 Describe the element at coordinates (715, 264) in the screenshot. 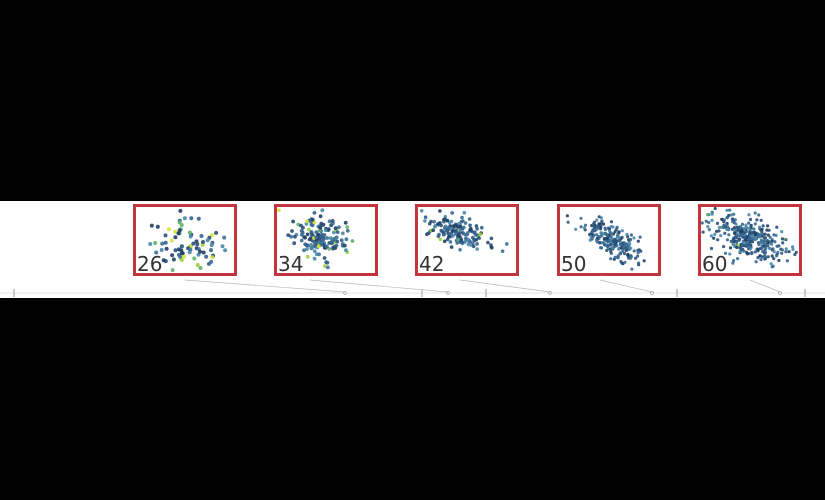

I see `panel-label-5: 60` at that location.